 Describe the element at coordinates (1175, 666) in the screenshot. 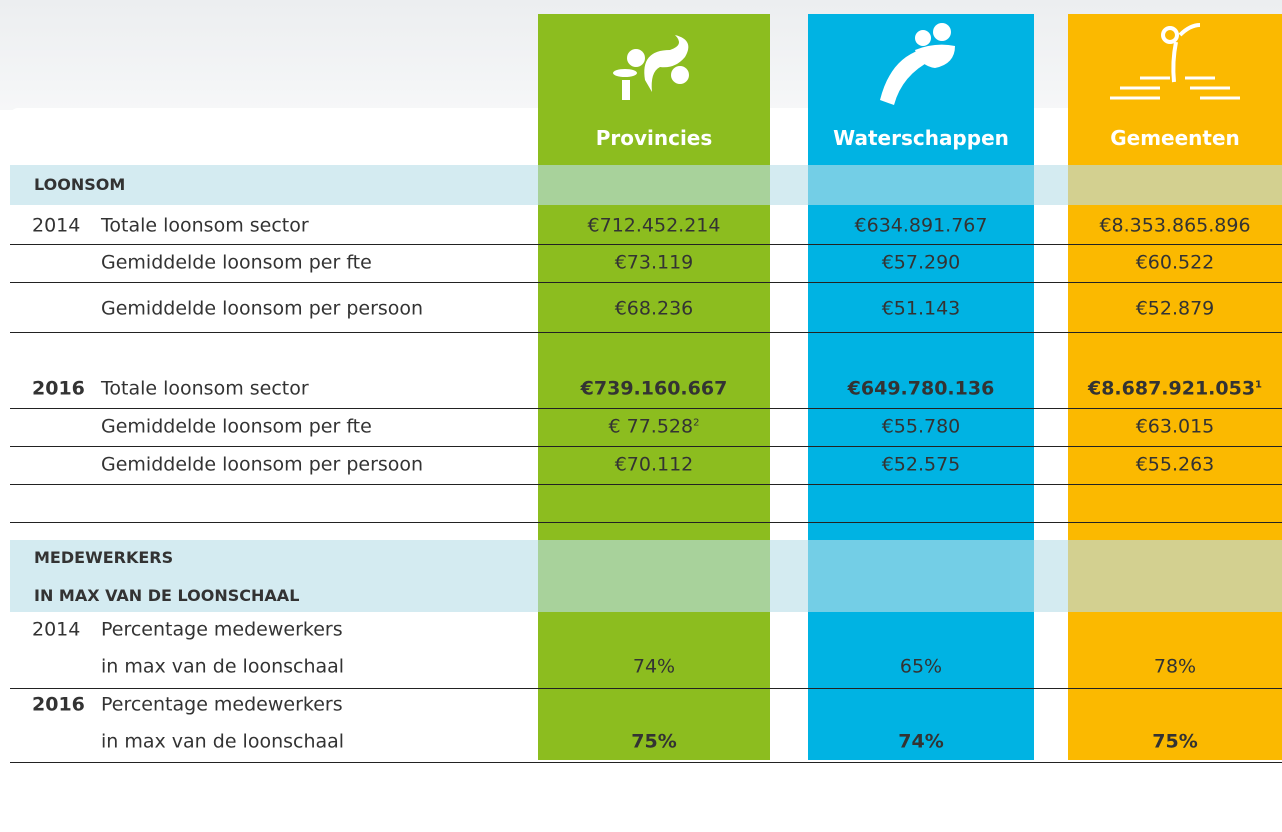

I see `cell-value: 78%` at that location.